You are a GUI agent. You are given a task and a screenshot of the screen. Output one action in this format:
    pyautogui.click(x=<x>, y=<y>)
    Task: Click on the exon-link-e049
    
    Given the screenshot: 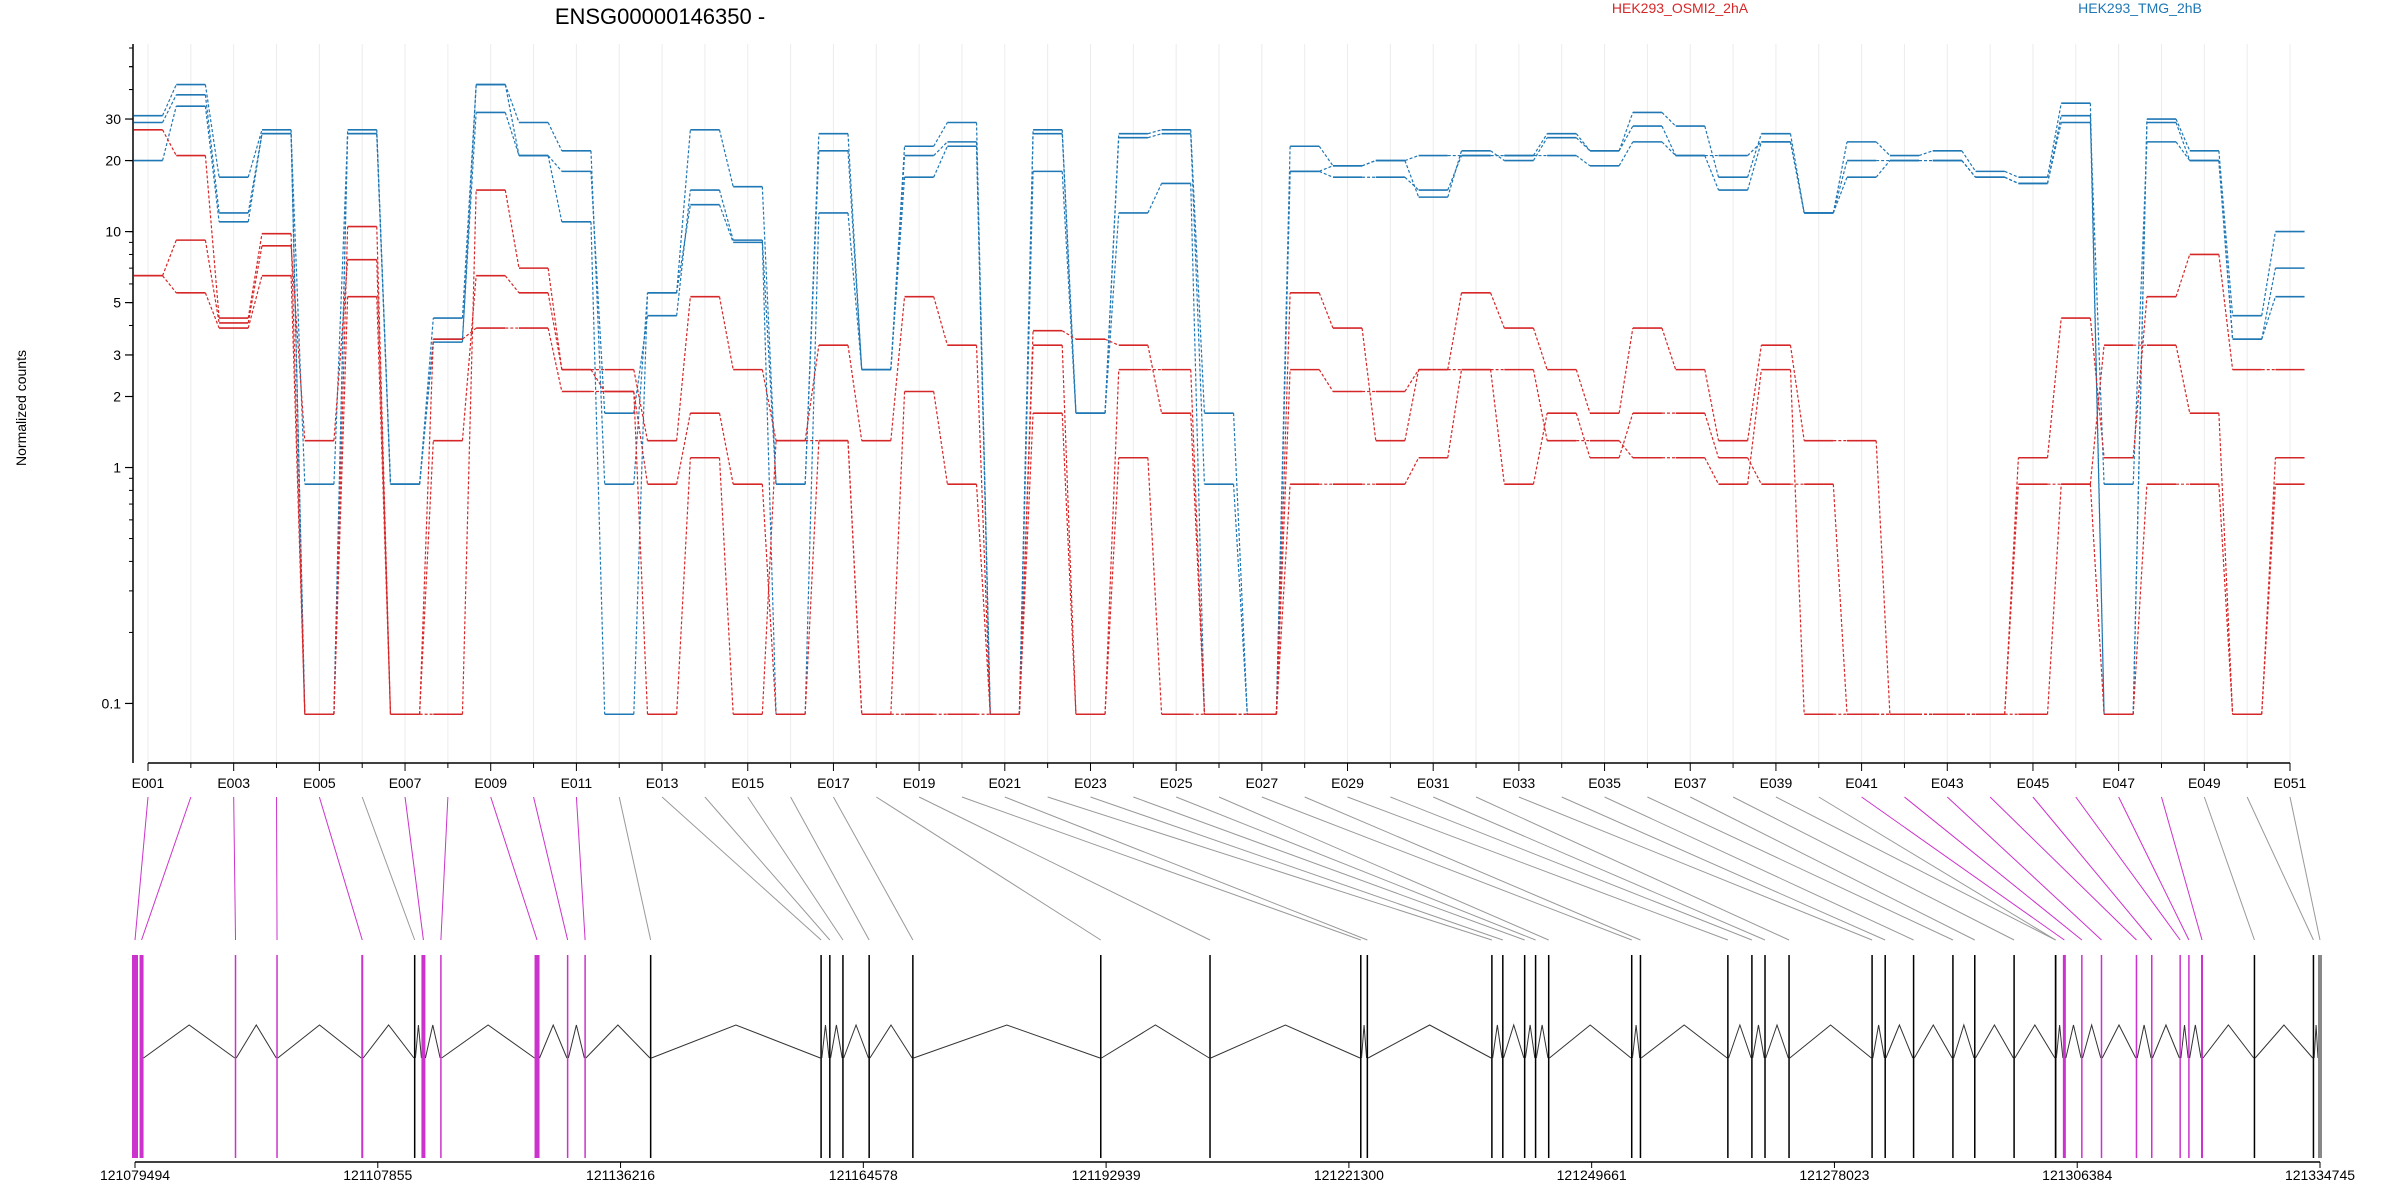 What is the action you would take?
    pyautogui.click(x=2229, y=868)
    